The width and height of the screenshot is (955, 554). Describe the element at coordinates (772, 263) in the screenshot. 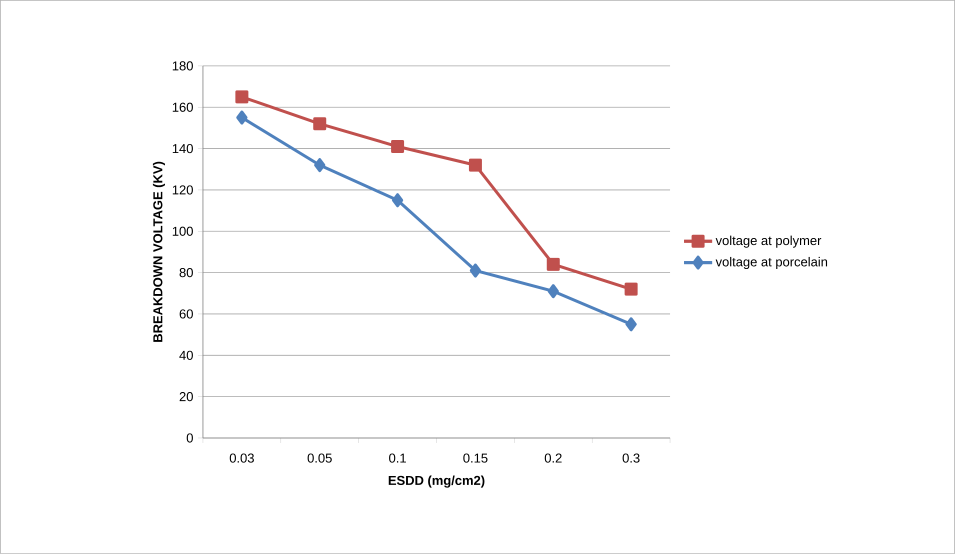

I see `legend-label: voltage at porcelain` at that location.